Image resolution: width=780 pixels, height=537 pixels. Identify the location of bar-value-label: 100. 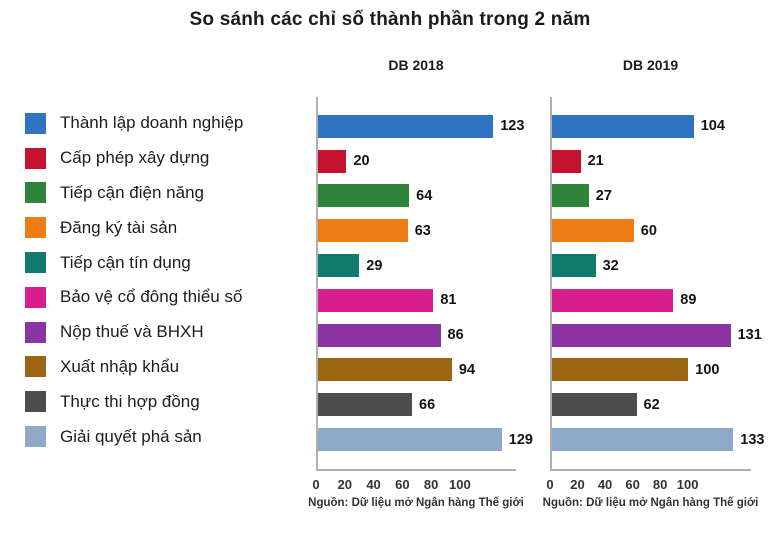
(707, 369).